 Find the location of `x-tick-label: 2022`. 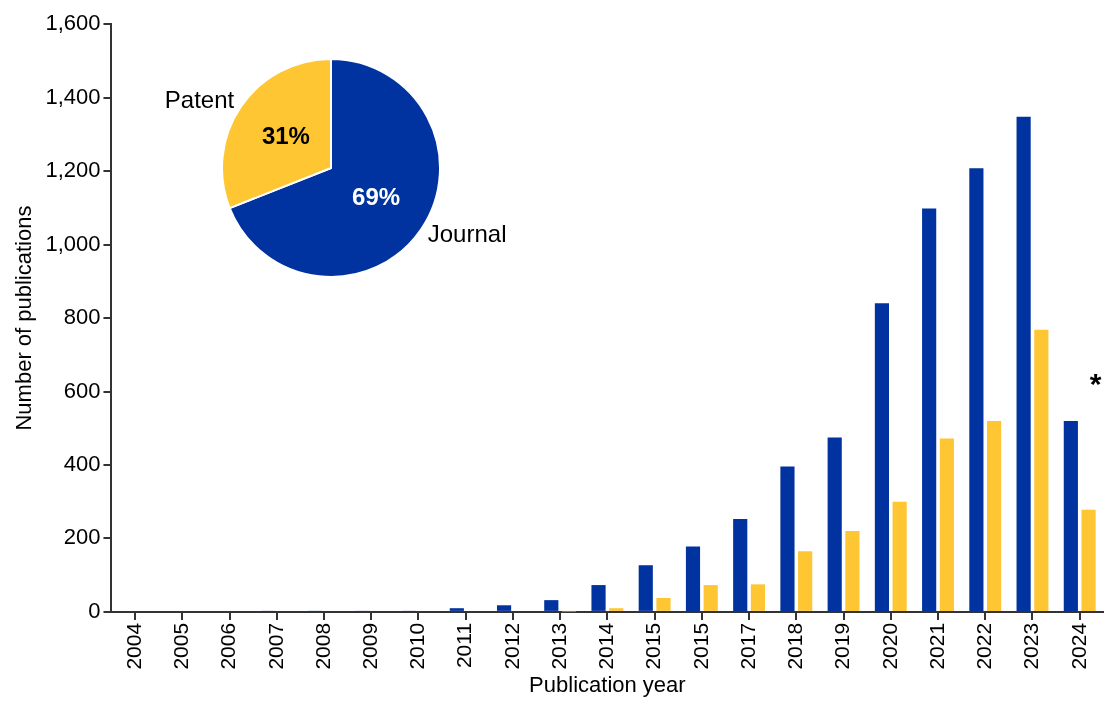

x-tick-label: 2022 is located at coordinates (984, 646).